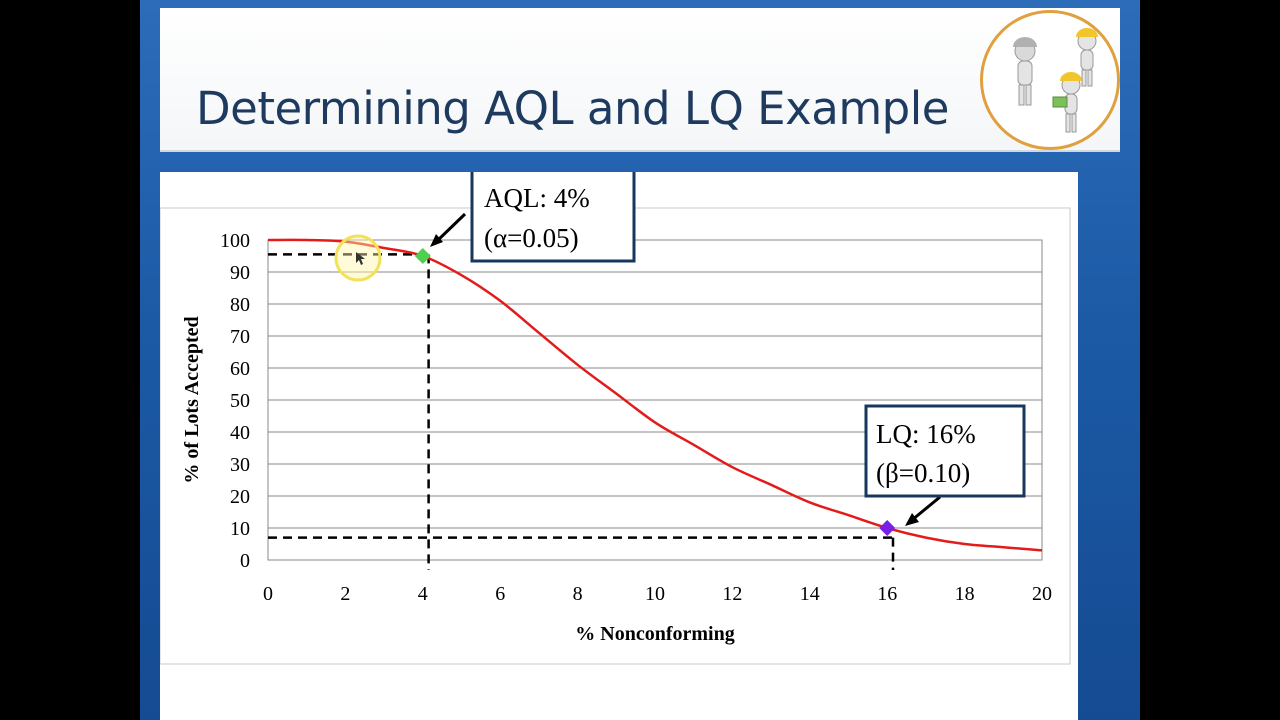 This screenshot has height=720, width=1280. What do you see at coordinates (240, 273) in the screenshot?
I see `y-tick-label: 90` at bounding box center [240, 273].